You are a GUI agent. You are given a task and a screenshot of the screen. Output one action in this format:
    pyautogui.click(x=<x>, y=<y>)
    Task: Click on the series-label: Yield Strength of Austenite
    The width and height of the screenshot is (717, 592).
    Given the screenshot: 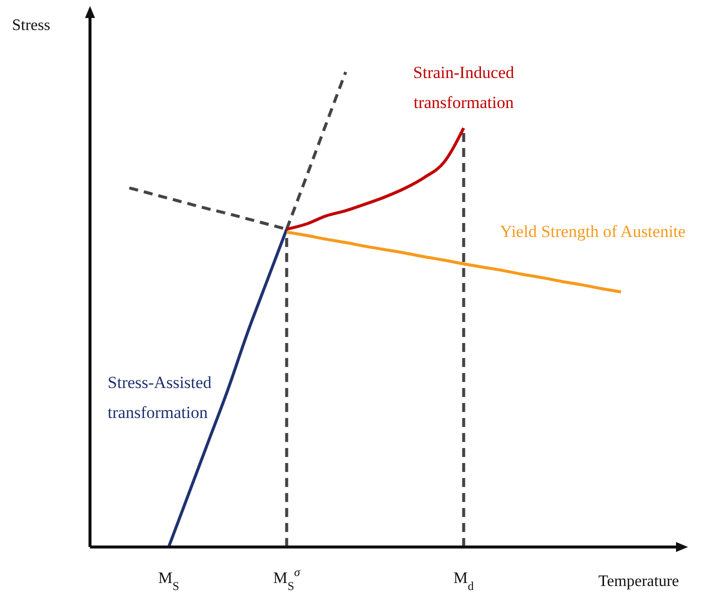 What is the action you would take?
    pyautogui.click(x=593, y=231)
    